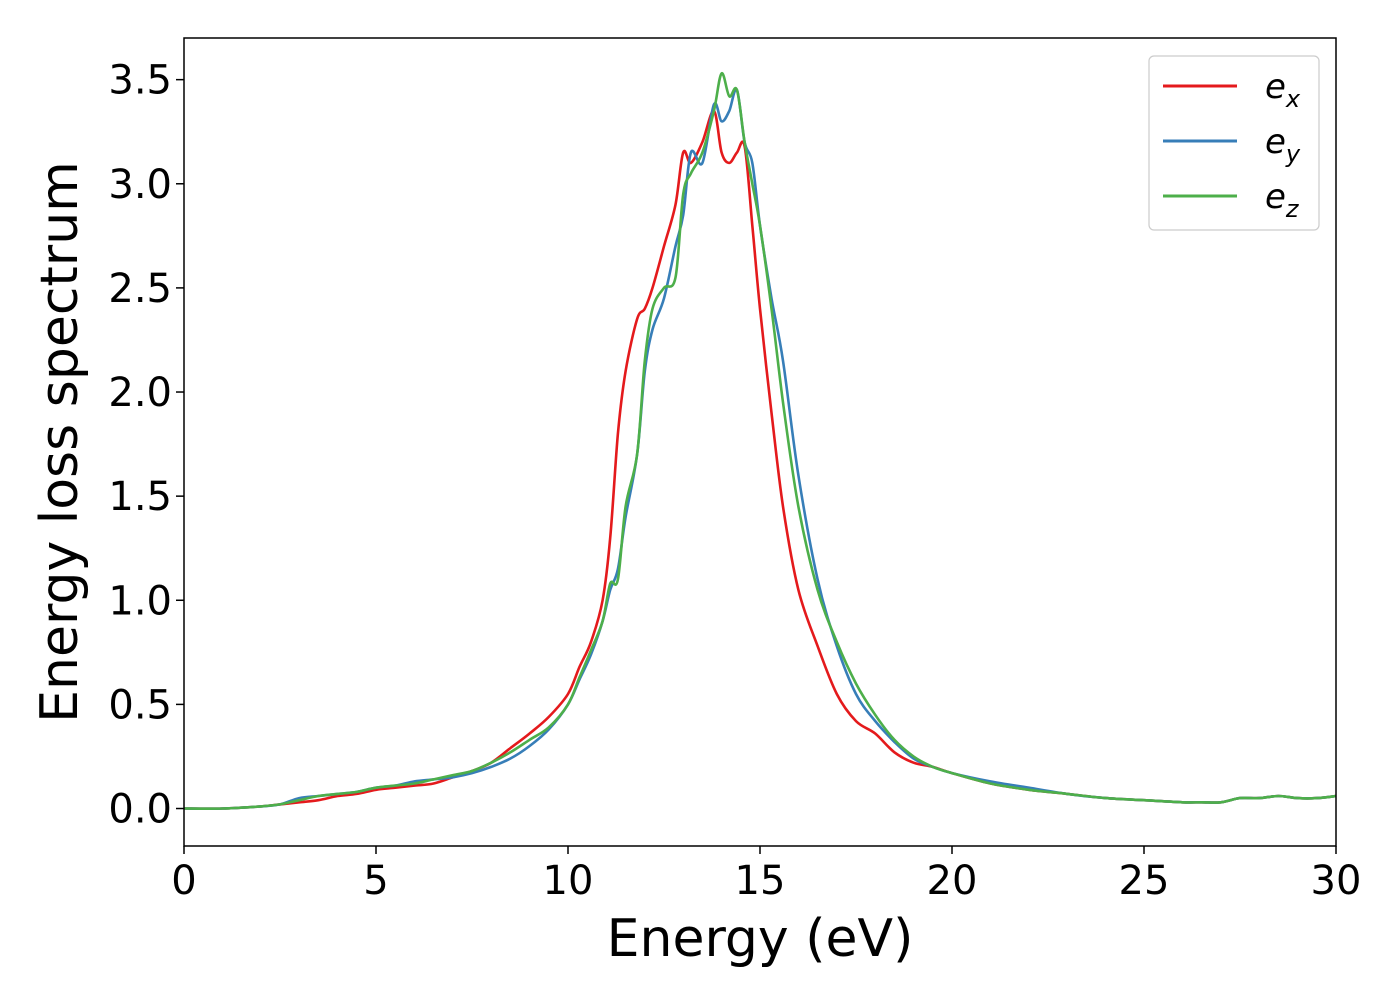  I want to click on x-tick-label: 5, so click(375, 881).